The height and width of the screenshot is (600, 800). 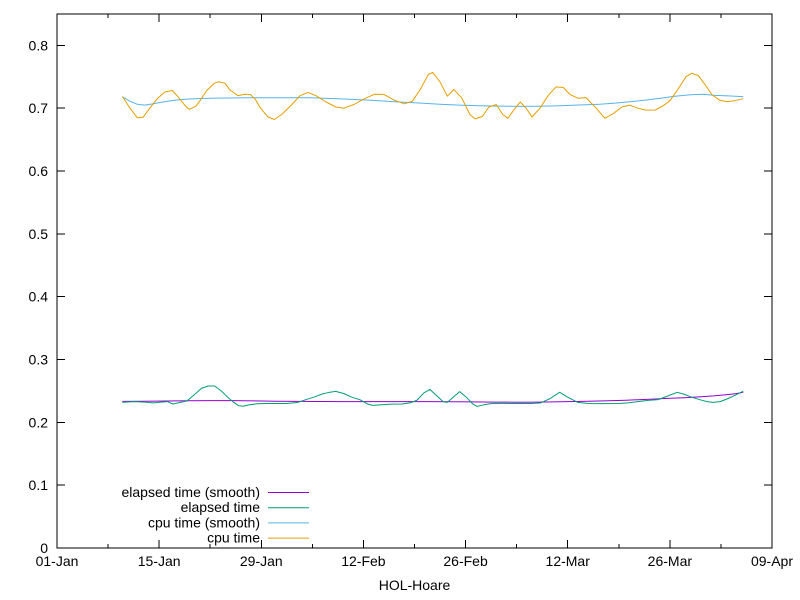 I want to click on y-tick-label: 0.5, so click(x=39, y=234).